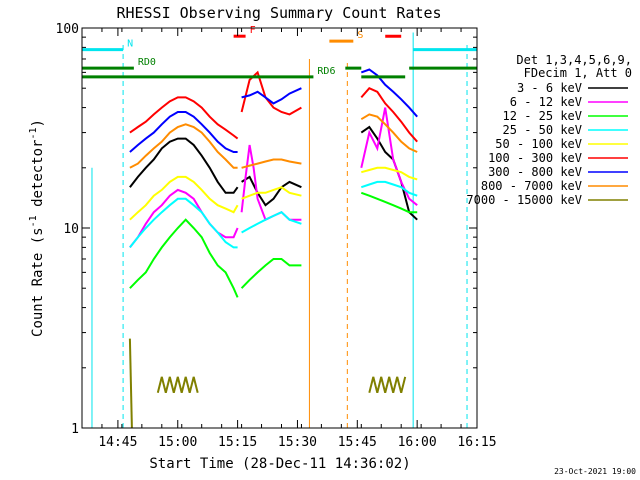  Describe the element at coordinates (237, 442) in the screenshot. I see `x-tick-label-2: 15:15` at that location.